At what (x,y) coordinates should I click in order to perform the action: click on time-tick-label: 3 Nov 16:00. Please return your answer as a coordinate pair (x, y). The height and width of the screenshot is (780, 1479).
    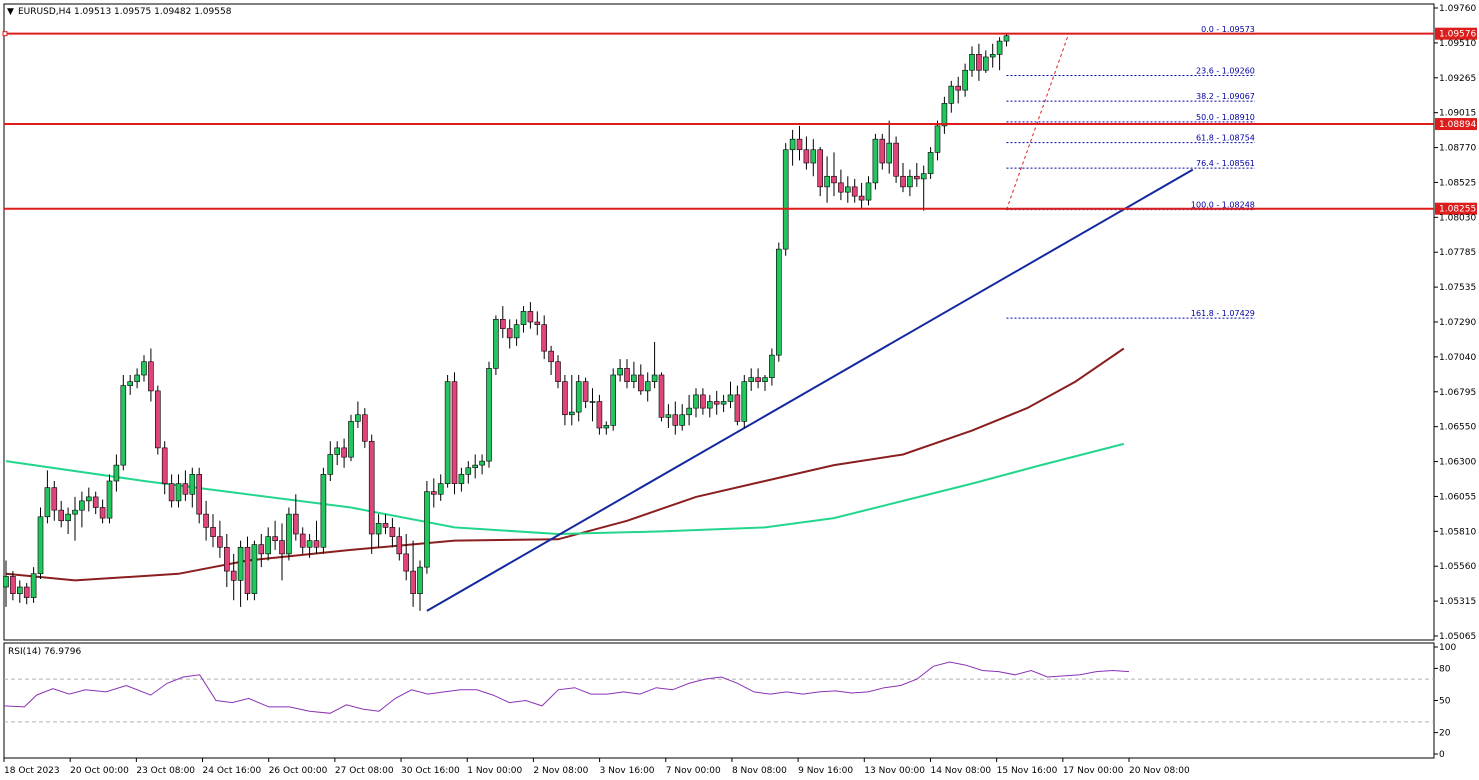
    Looking at the image, I should click on (627, 771).